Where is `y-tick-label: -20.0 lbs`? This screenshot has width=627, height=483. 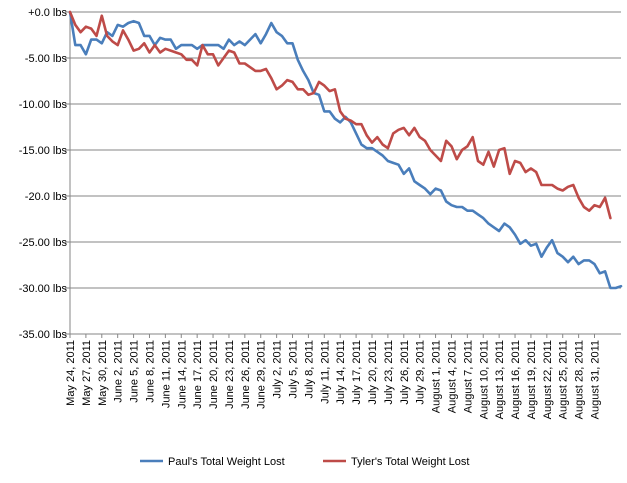
y-tick-label: -20.0 lbs is located at coordinates (46, 197).